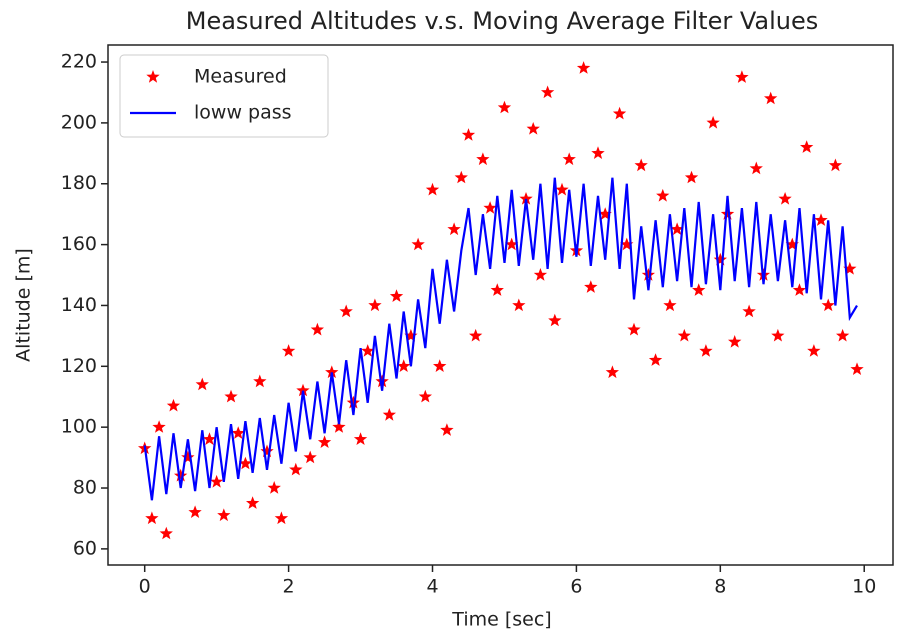  I want to click on legend-box, so click(224, 96).